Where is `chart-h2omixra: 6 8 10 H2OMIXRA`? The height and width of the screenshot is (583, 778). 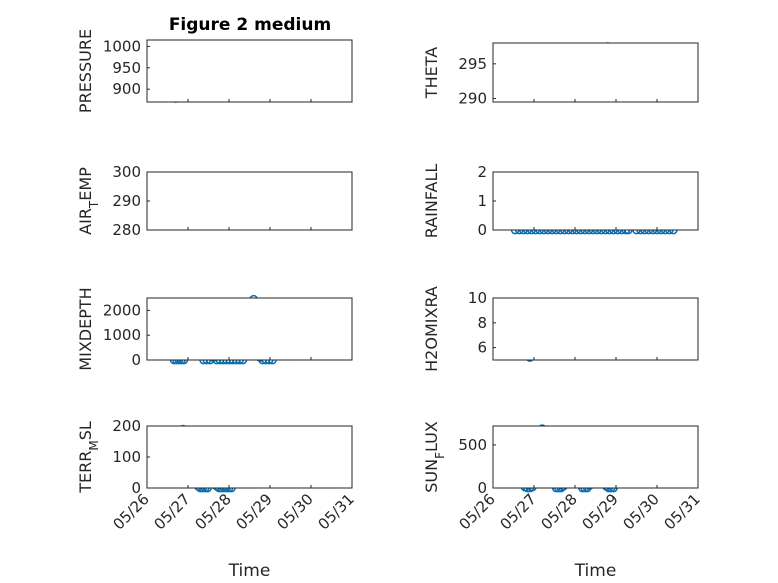 chart-h2omixra: 6 8 10 H2OMIXRA is located at coordinates (560, 329).